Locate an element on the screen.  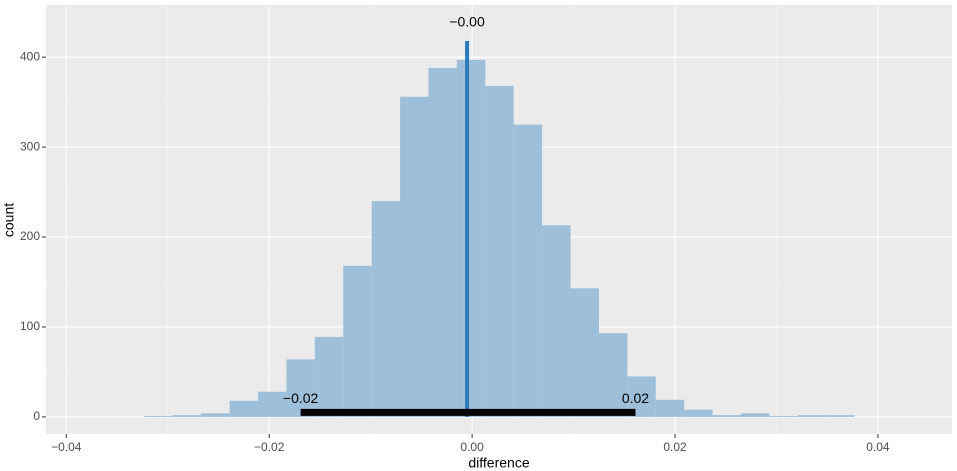
x-tick-label: −0.04 is located at coordinates (66, 447).